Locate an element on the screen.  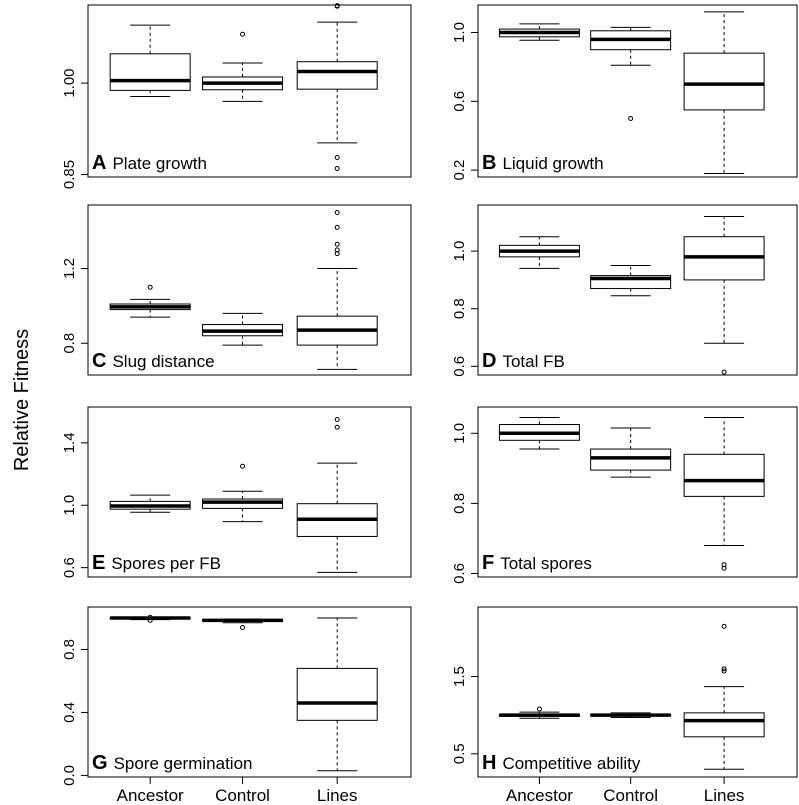
panel-label: E Spores per FB is located at coordinates (156, 563).